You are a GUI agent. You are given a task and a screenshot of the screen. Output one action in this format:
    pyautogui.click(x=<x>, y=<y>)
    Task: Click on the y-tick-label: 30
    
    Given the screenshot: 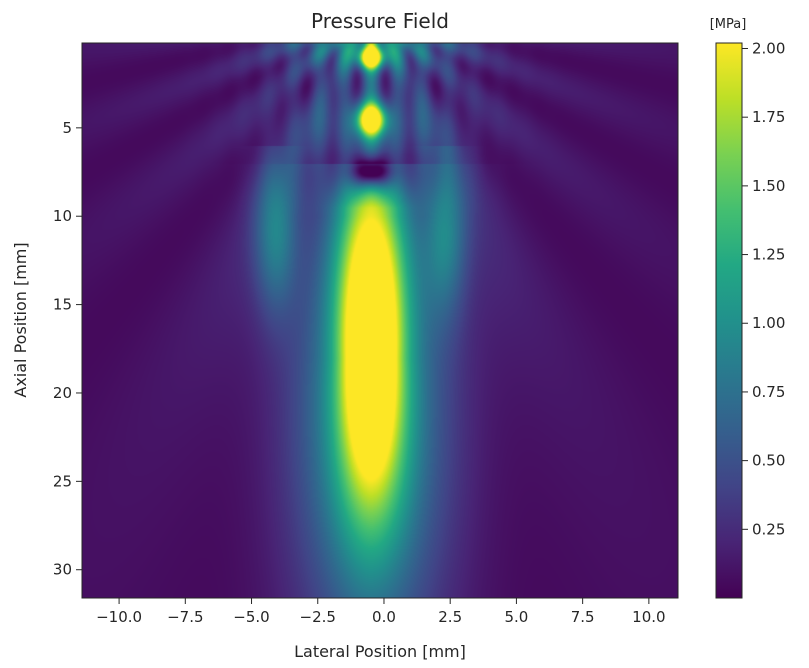 What is the action you would take?
    pyautogui.click(x=62, y=570)
    